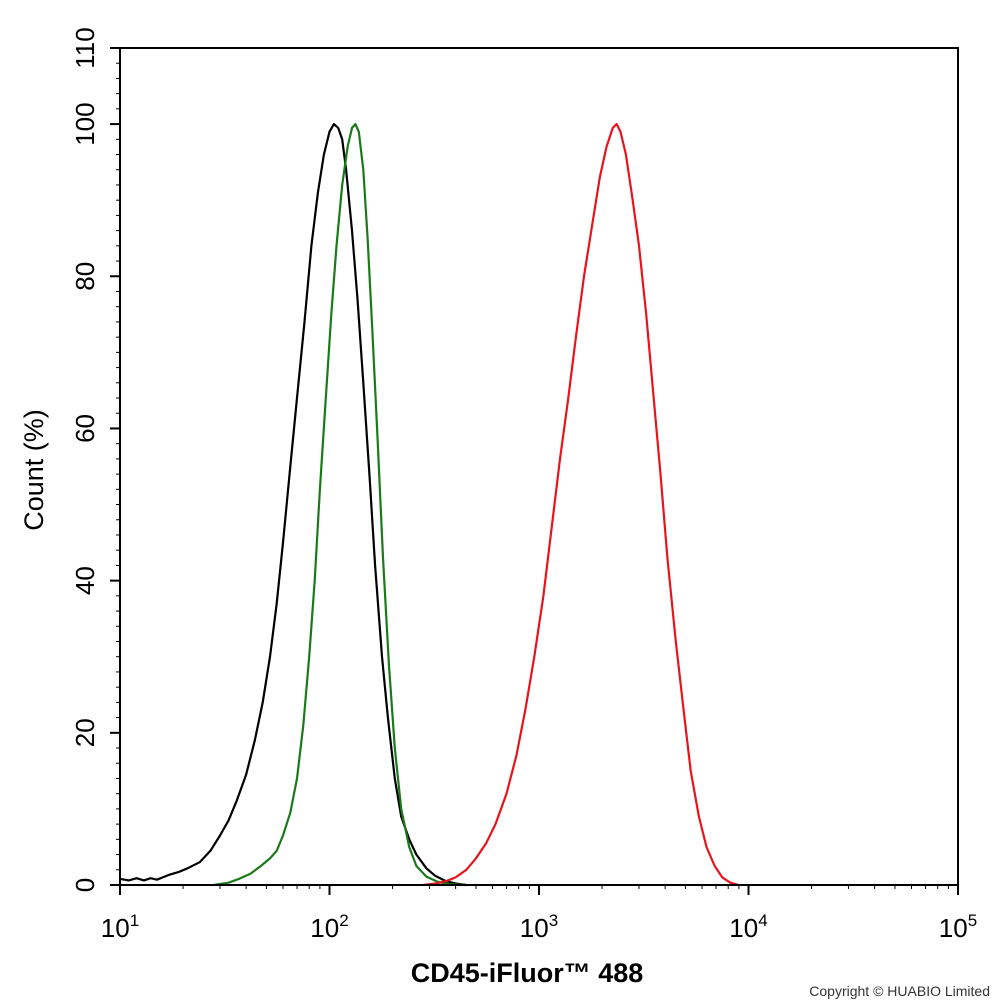 The height and width of the screenshot is (1002, 994). What do you see at coordinates (95, 459) in the screenshot?
I see `y-axis-ticks: 0 20 40 60 80 100 110` at bounding box center [95, 459].